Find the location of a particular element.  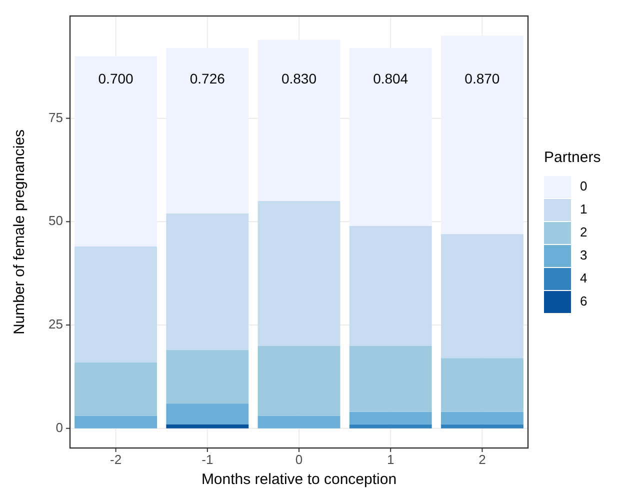

legend-label: 1 is located at coordinates (584, 208).